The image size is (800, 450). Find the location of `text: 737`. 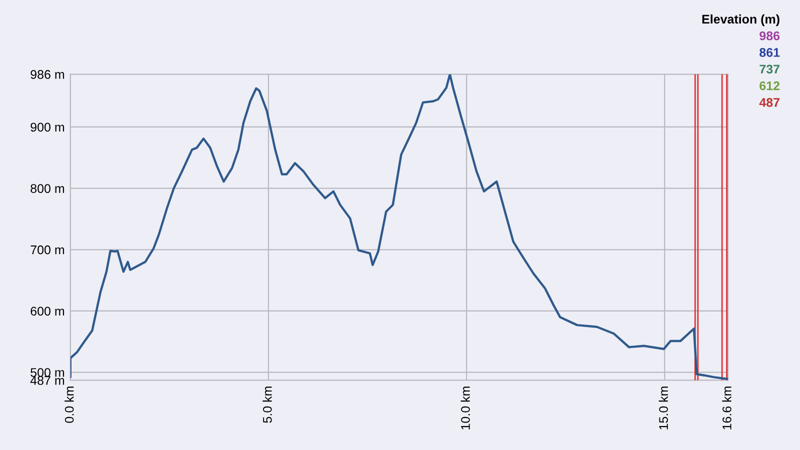

text: 737 is located at coordinates (770, 69).